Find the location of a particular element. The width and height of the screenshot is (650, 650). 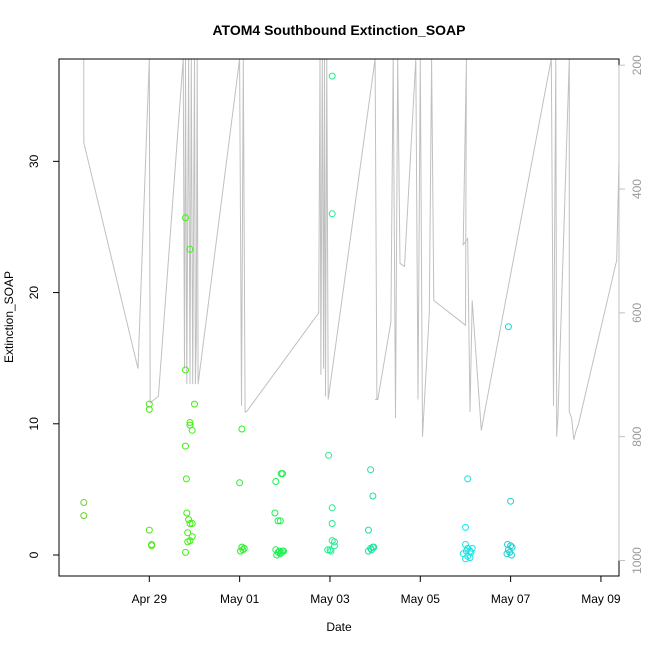

y-tick-label: 30 is located at coordinates (34, 161).